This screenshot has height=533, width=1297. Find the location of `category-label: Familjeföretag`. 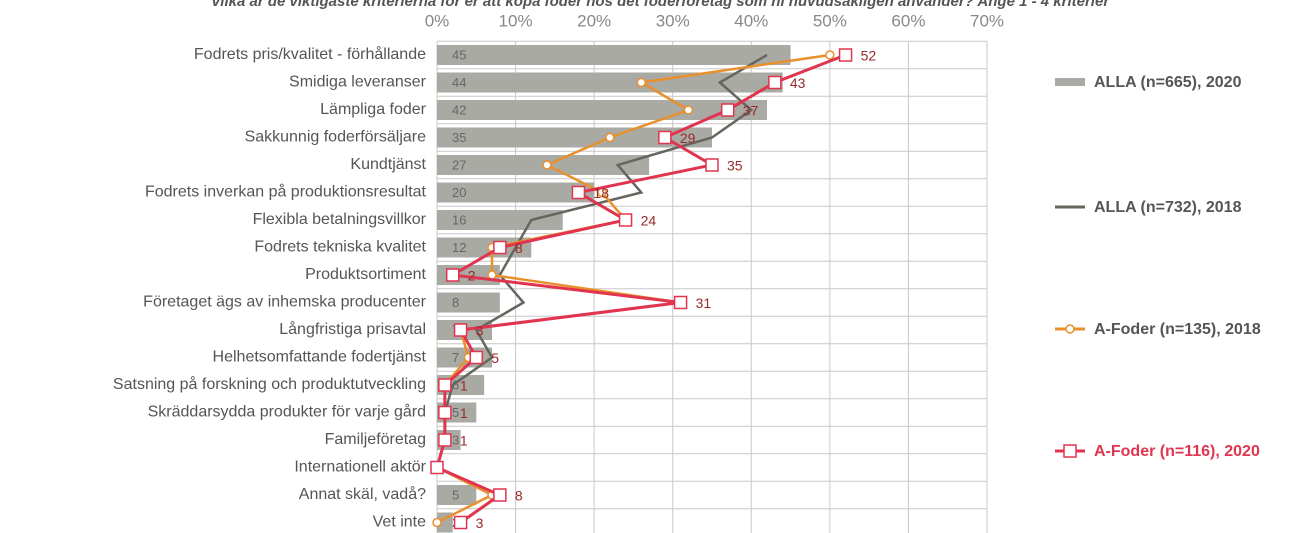

category-label: Familjeföretag is located at coordinates (375, 439).